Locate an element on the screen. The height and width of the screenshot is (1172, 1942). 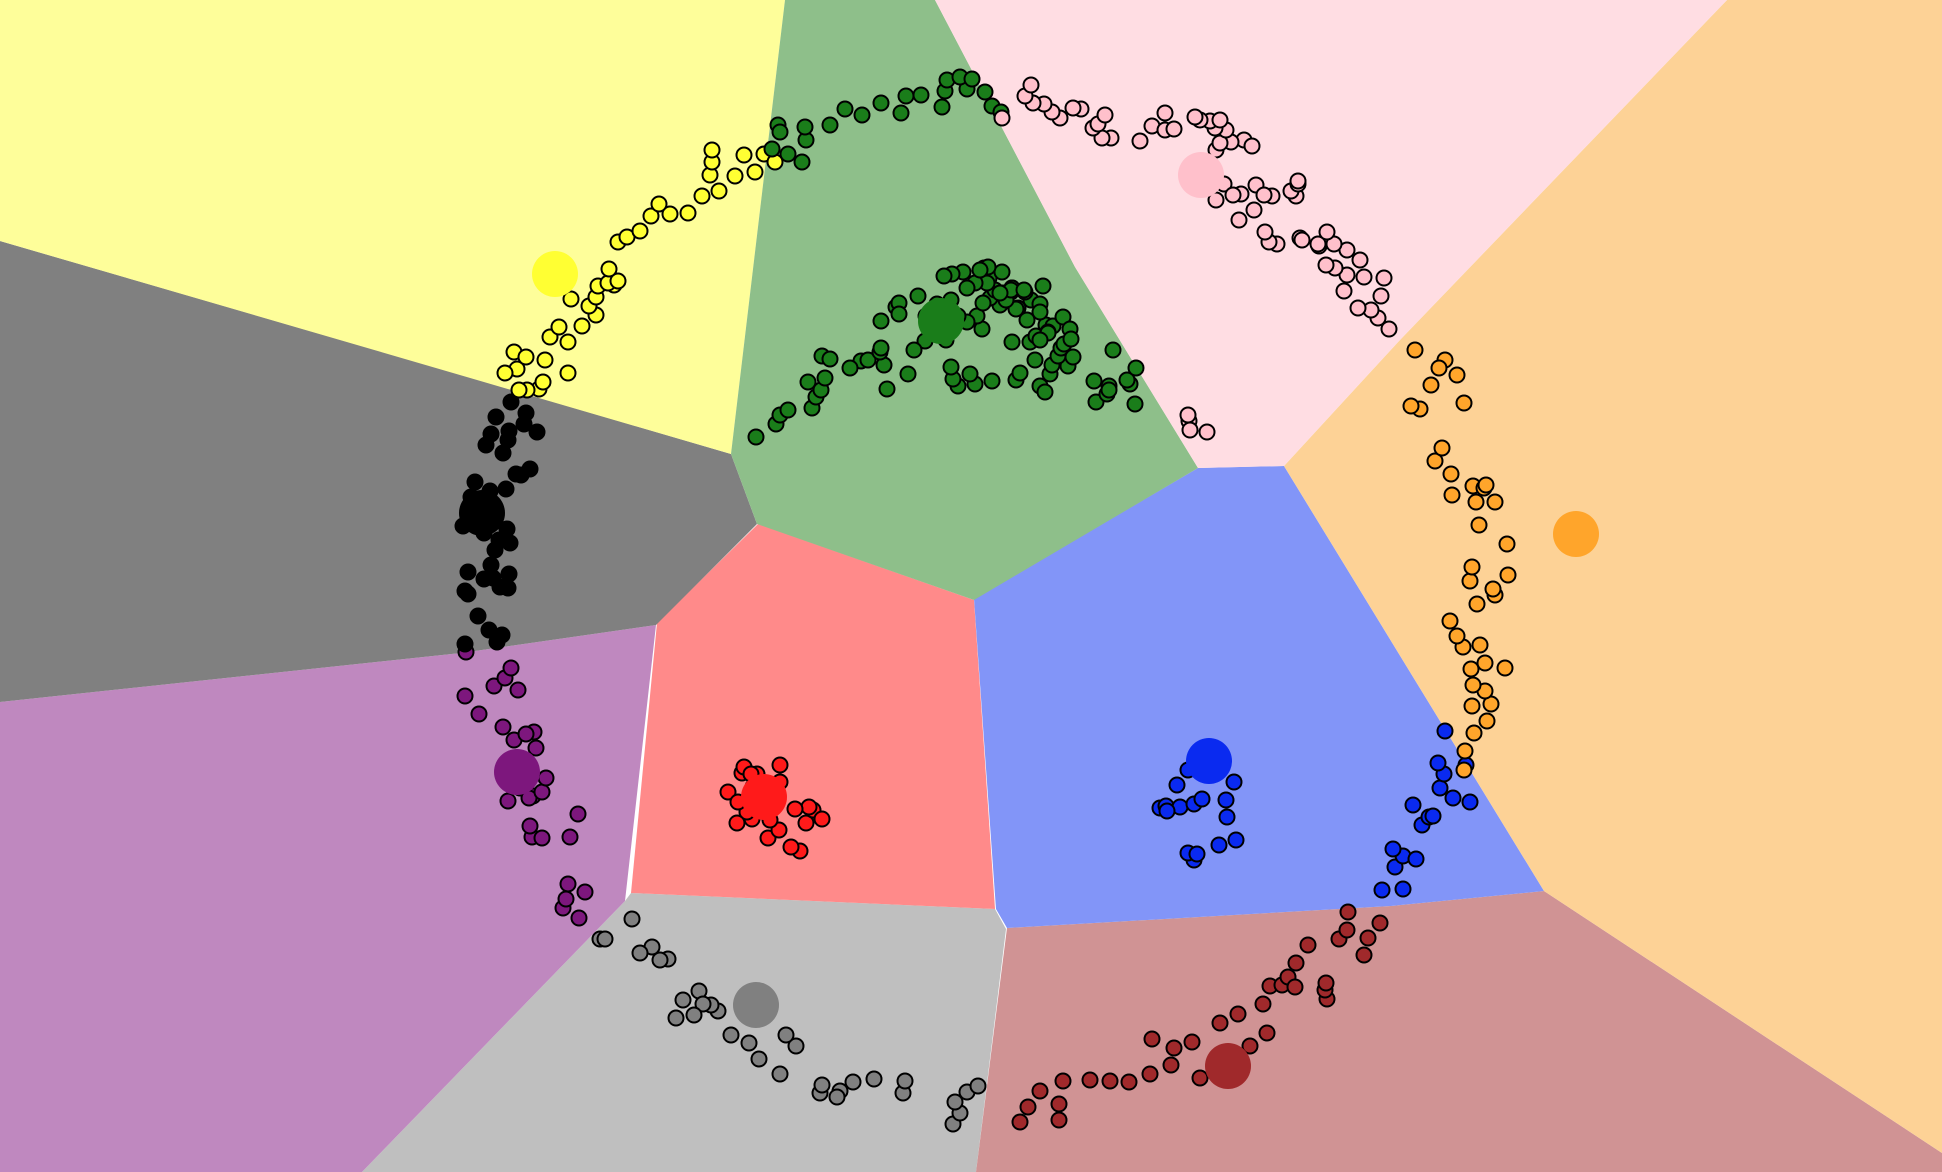
region-blue is located at coordinates (1259, 697).